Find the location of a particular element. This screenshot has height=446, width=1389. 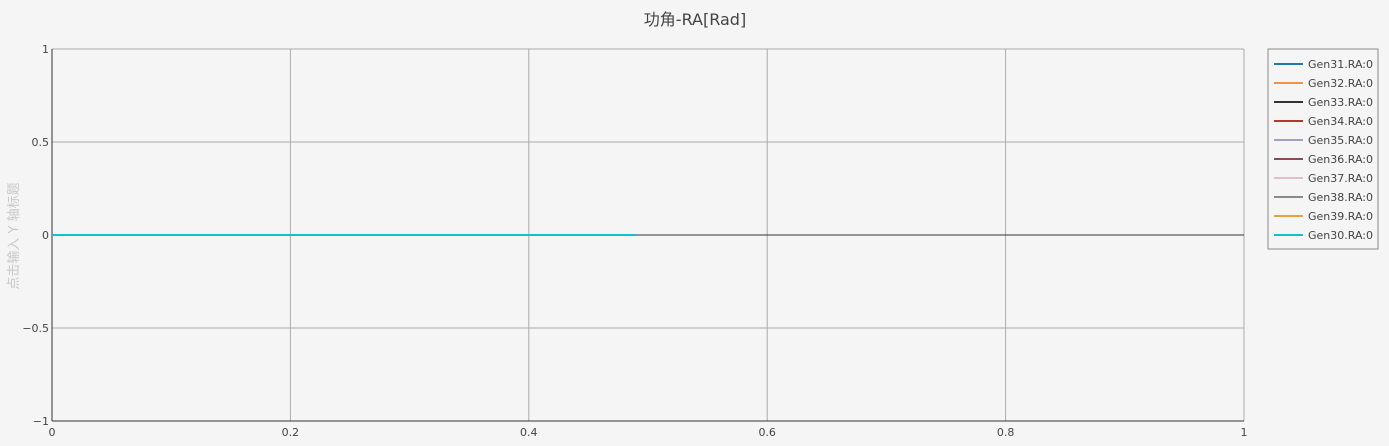

x-tick-label: 0.2 is located at coordinates (291, 432).